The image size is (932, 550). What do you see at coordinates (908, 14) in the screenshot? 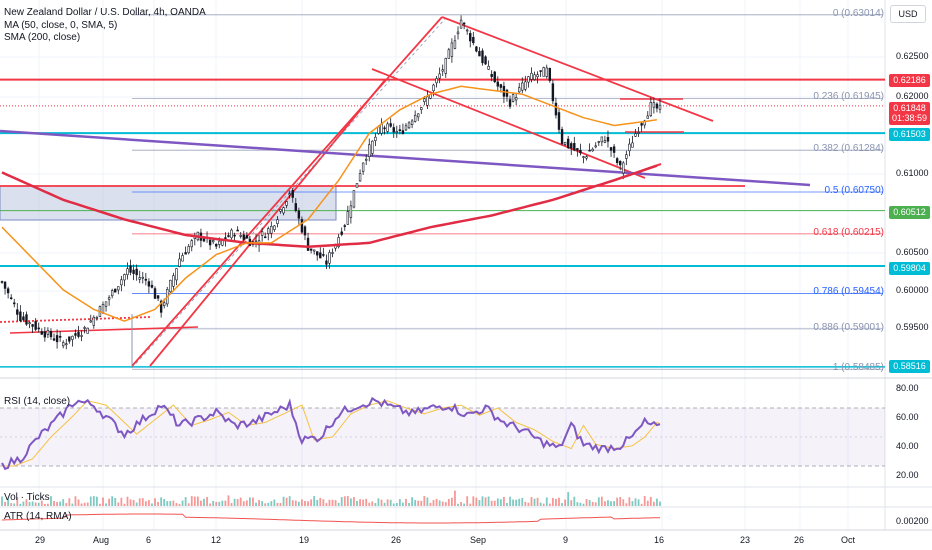
I see `currency-button: USD` at bounding box center [908, 14].